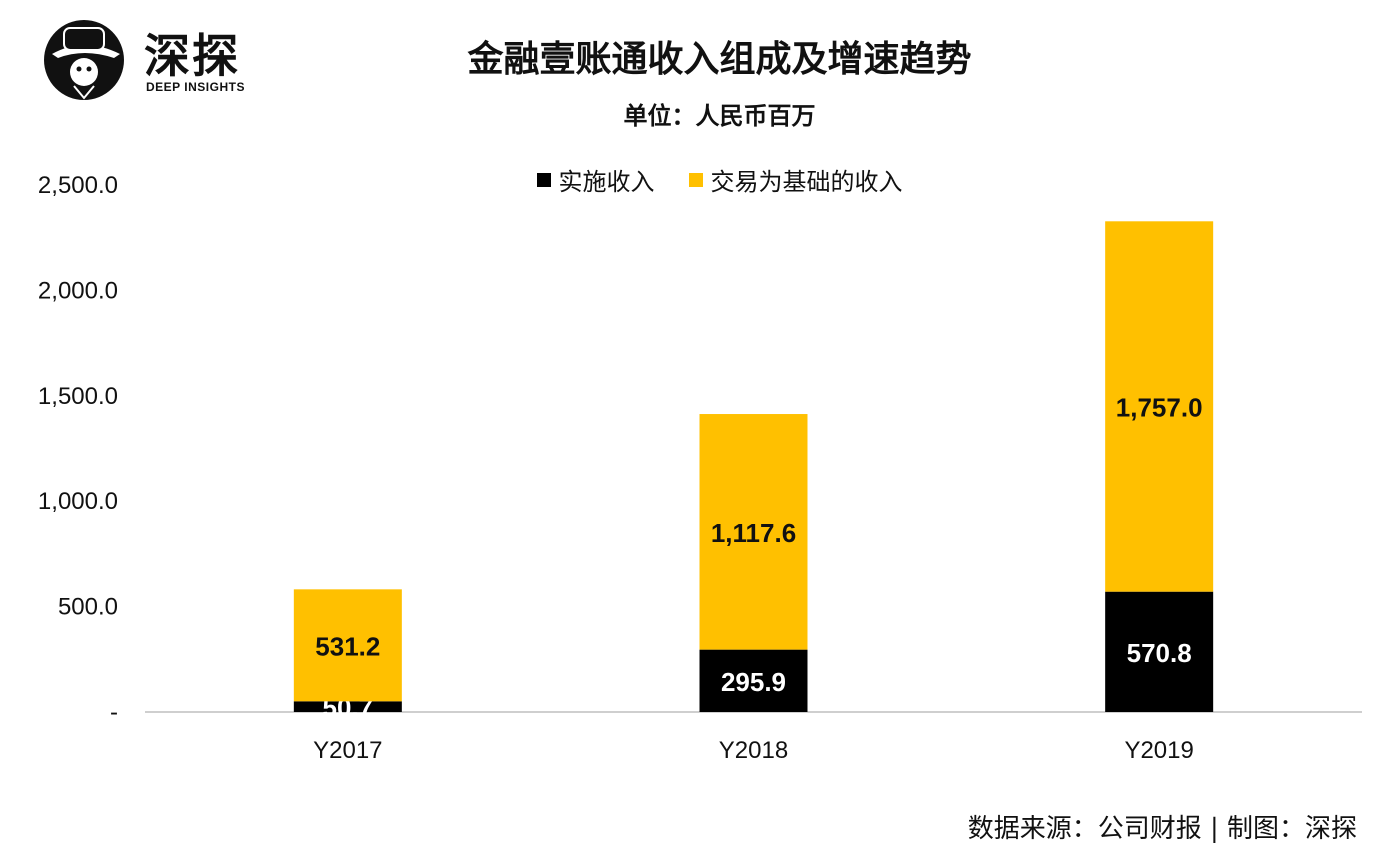 Image resolution: width=1399 pixels, height=859 pixels. What do you see at coordinates (719, 115) in the screenshot?
I see `chart-subtitle: 单位：人民币百万` at bounding box center [719, 115].